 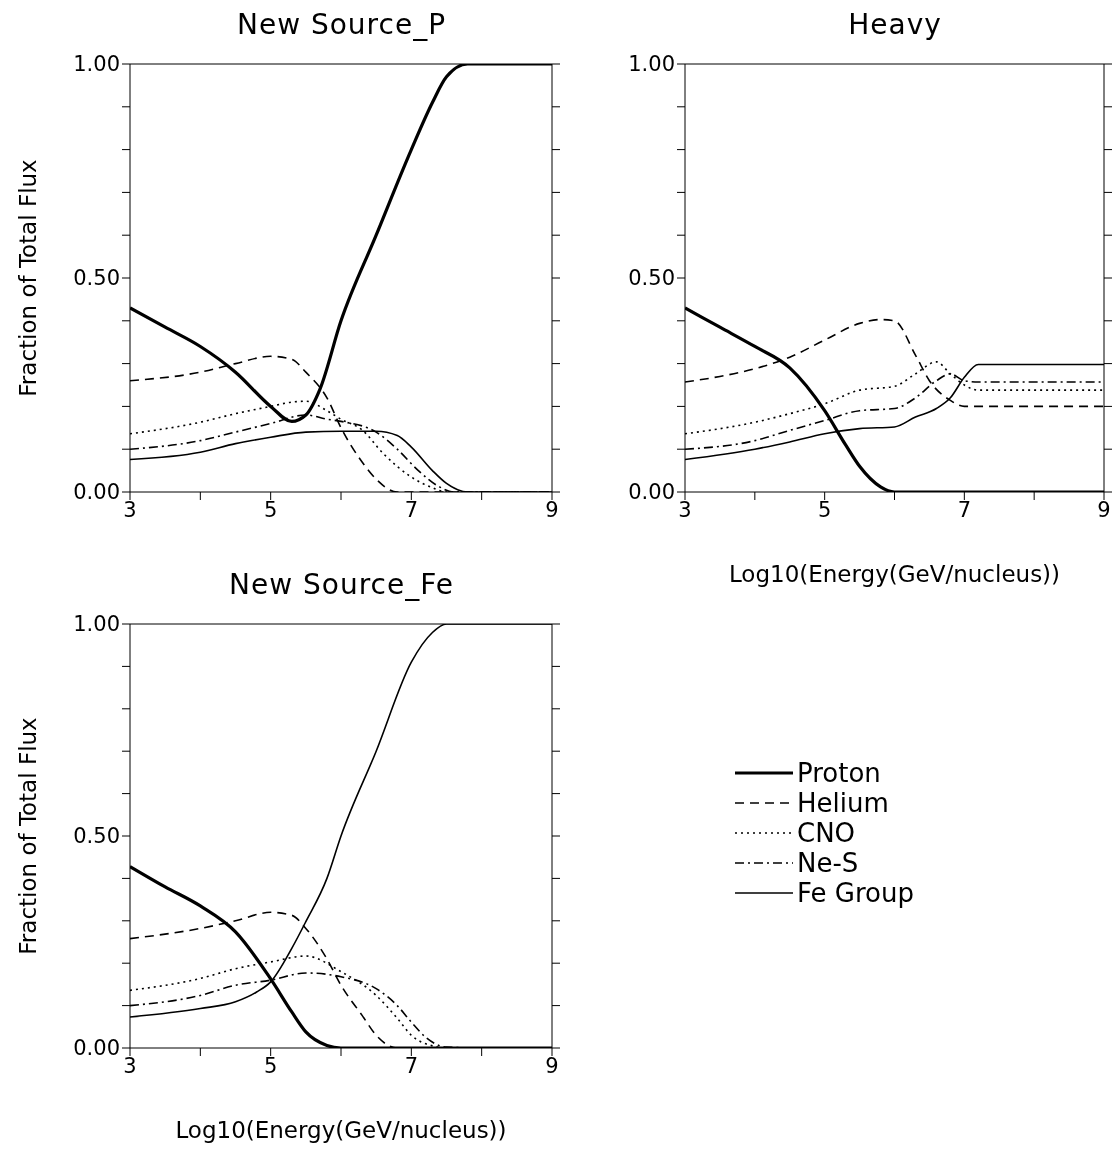 I want to click on legend-label: Fe Group, so click(x=855, y=893).